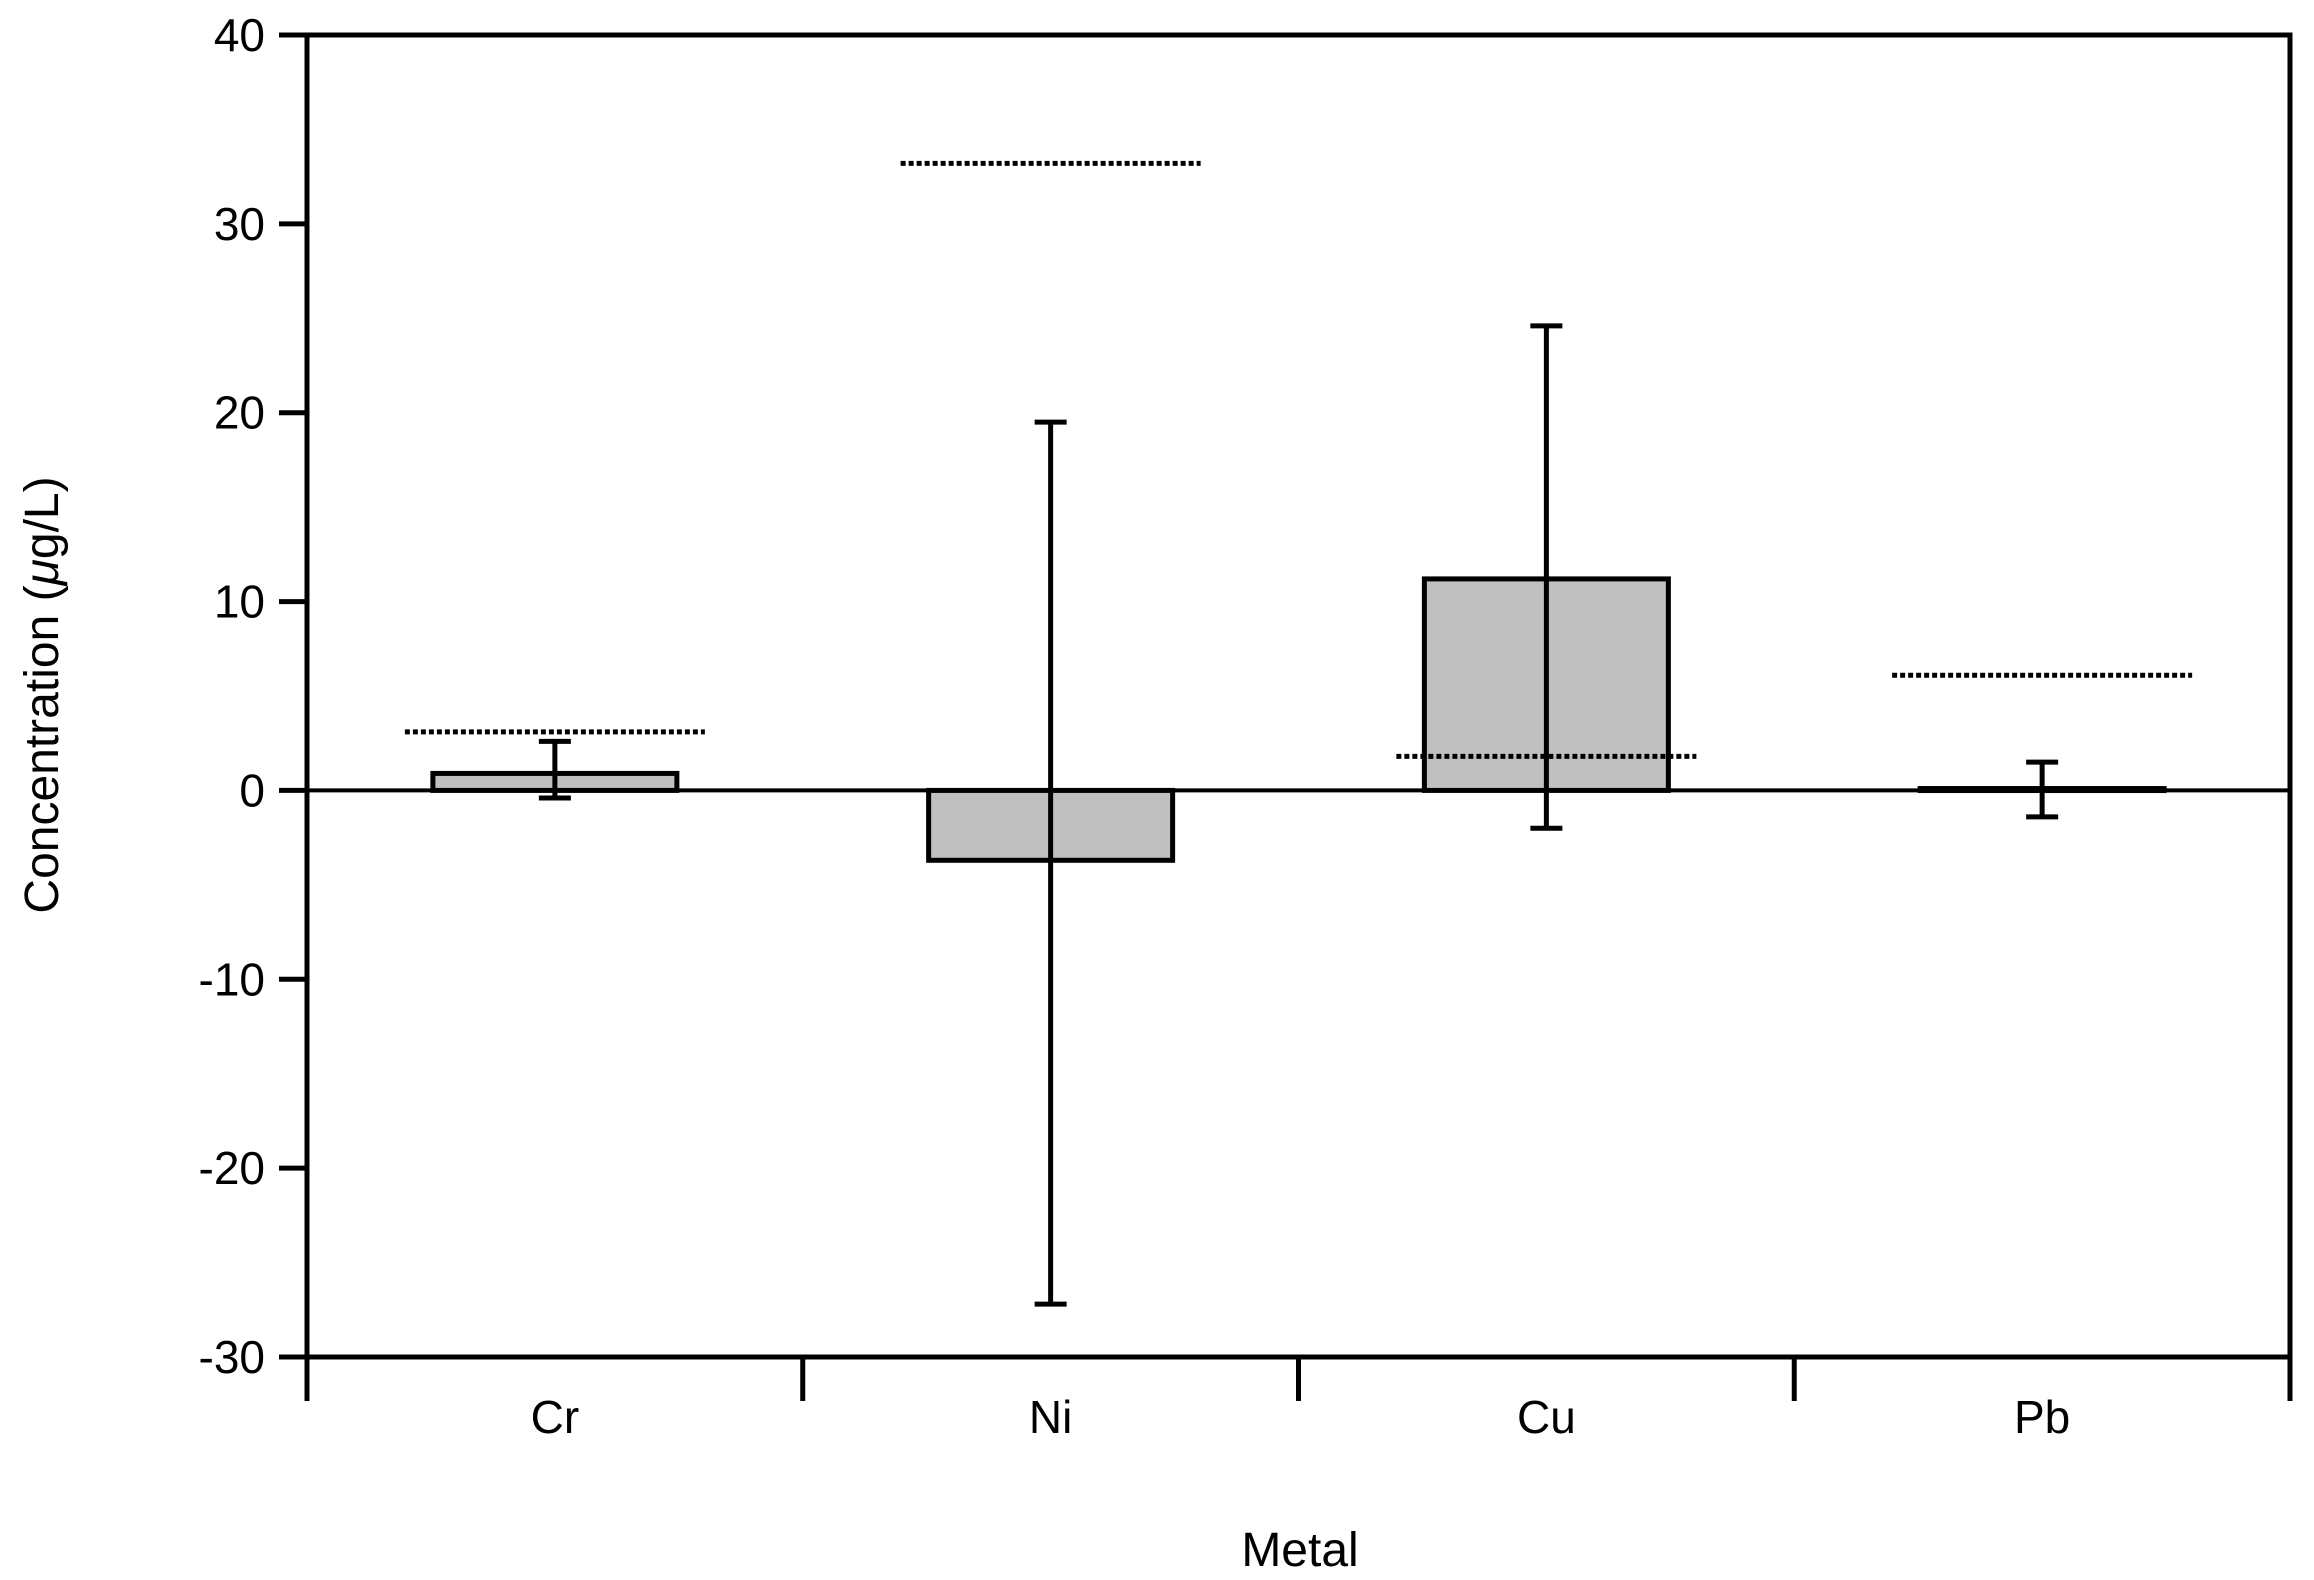 Image resolution: width=2314 pixels, height=1580 pixels. I want to click on y-tick-label: -20, so click(232, 1168).